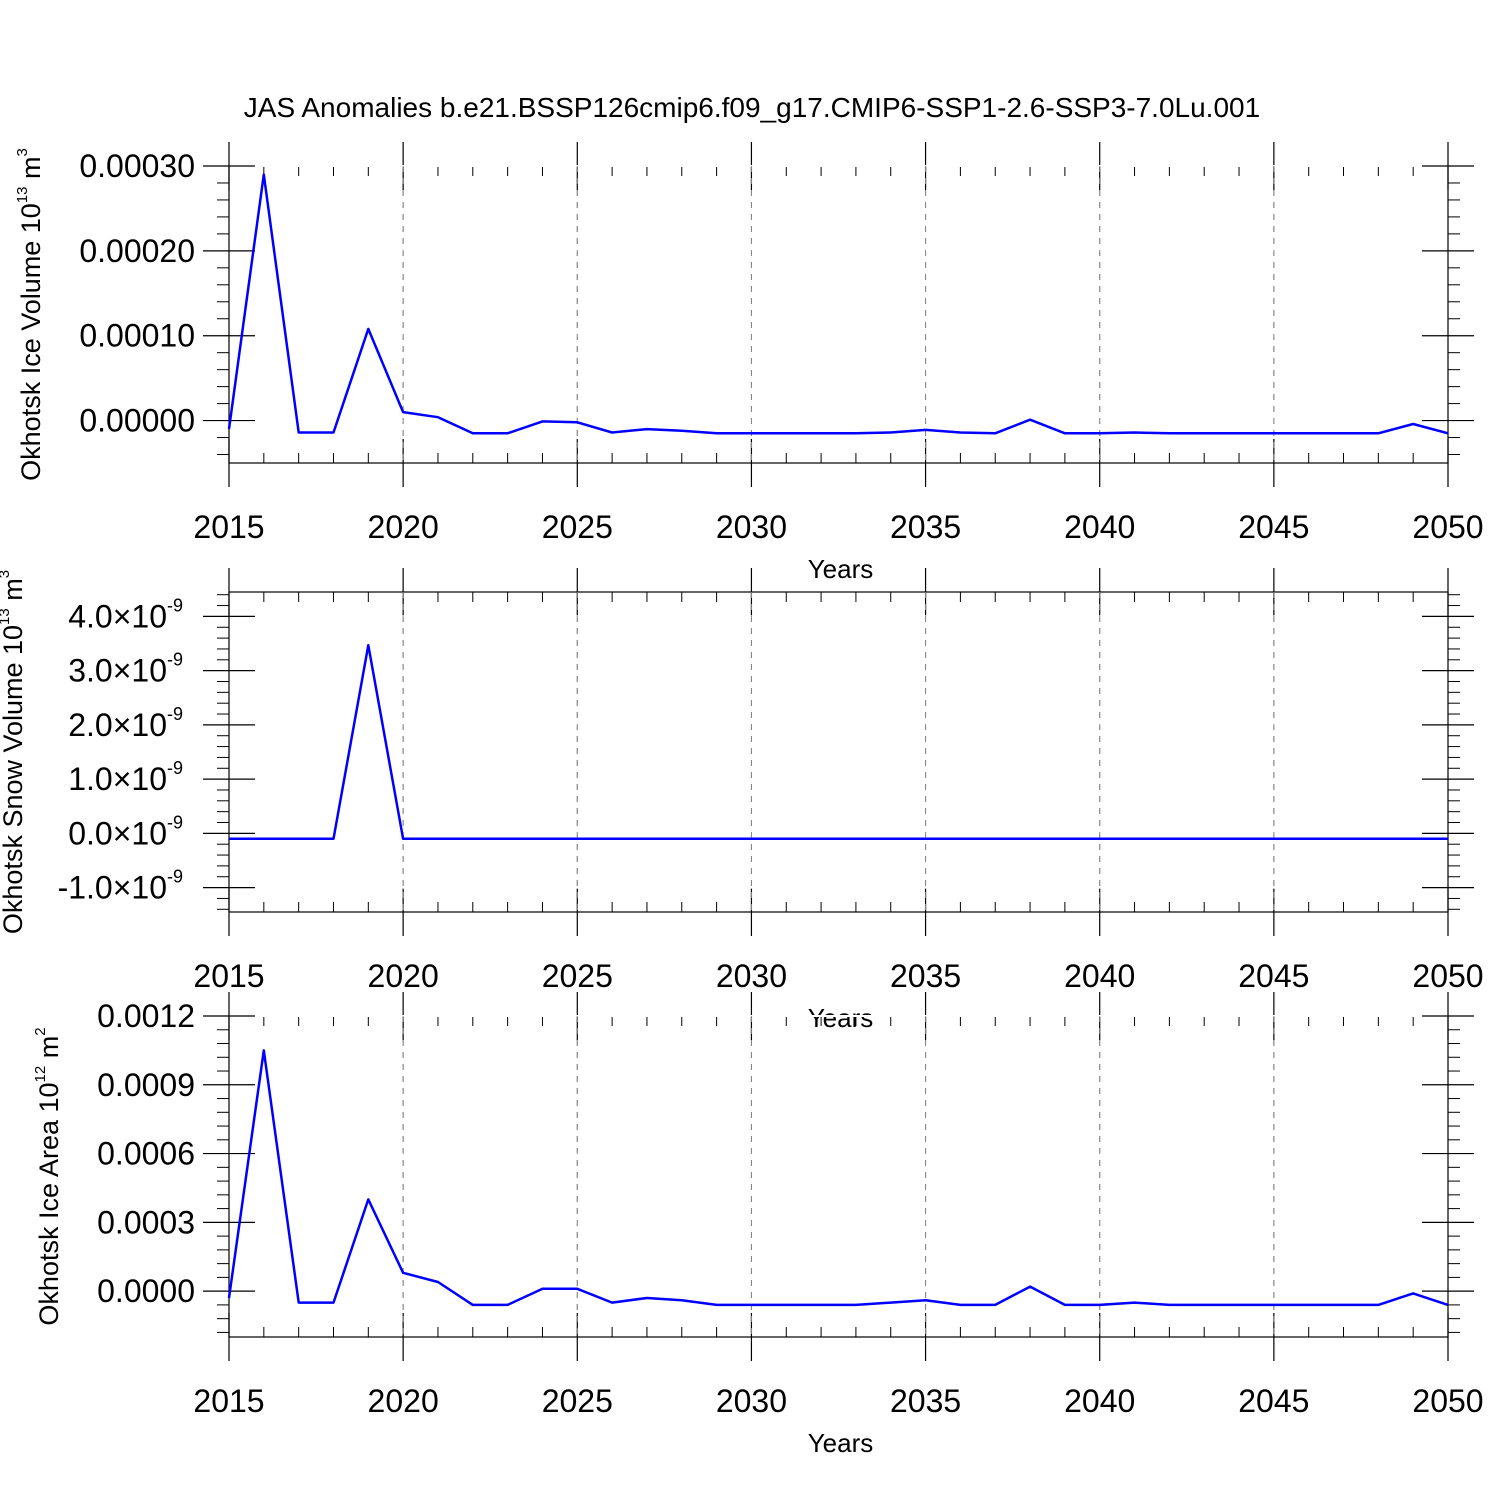  What do you see at coordinates (125, 669) in the screenshot?
I see `y-tick-label: 3.0×10⁻⁹` at bounding box center [125, 669].